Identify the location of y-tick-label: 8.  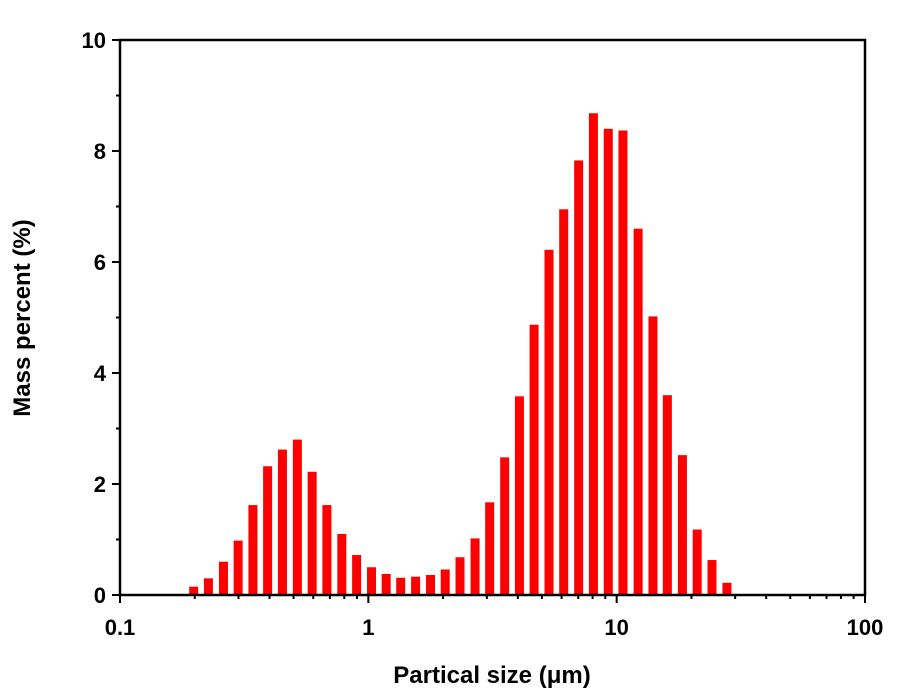
(100, 151).